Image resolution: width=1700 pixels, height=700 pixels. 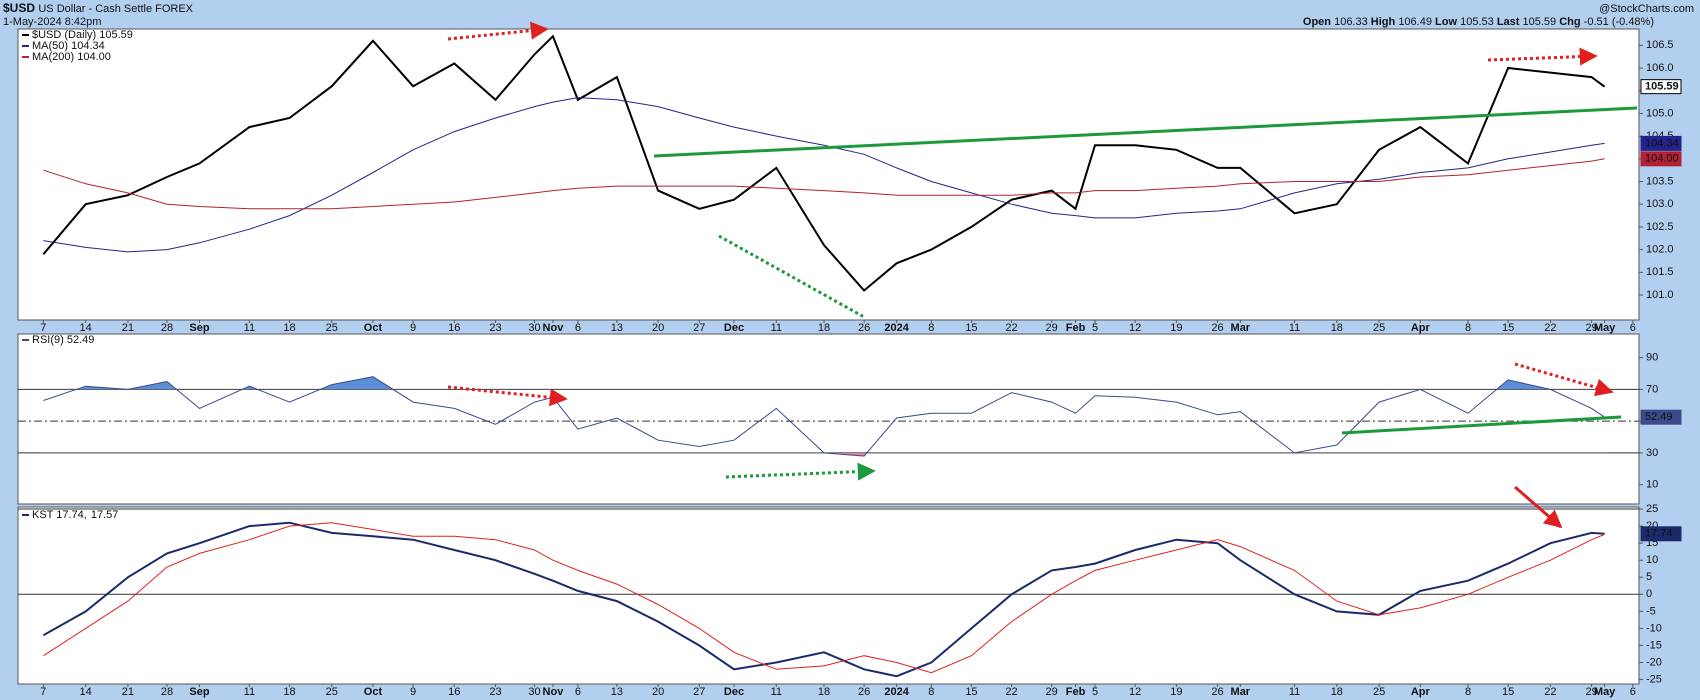 I want to click on y-tick-label: -5, so click(x=1651, y=611).